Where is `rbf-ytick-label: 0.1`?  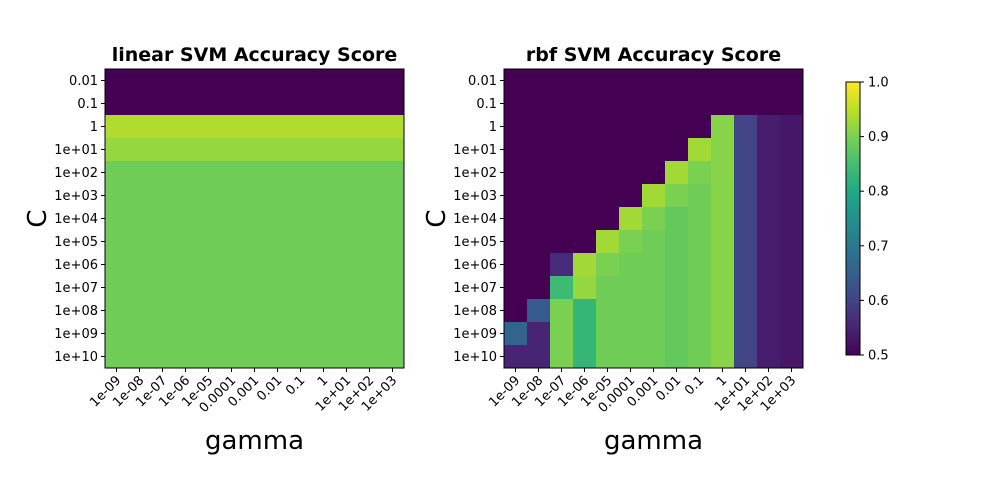
rbf-ytick-label: 0.1 is located at coordinates (486, 104).